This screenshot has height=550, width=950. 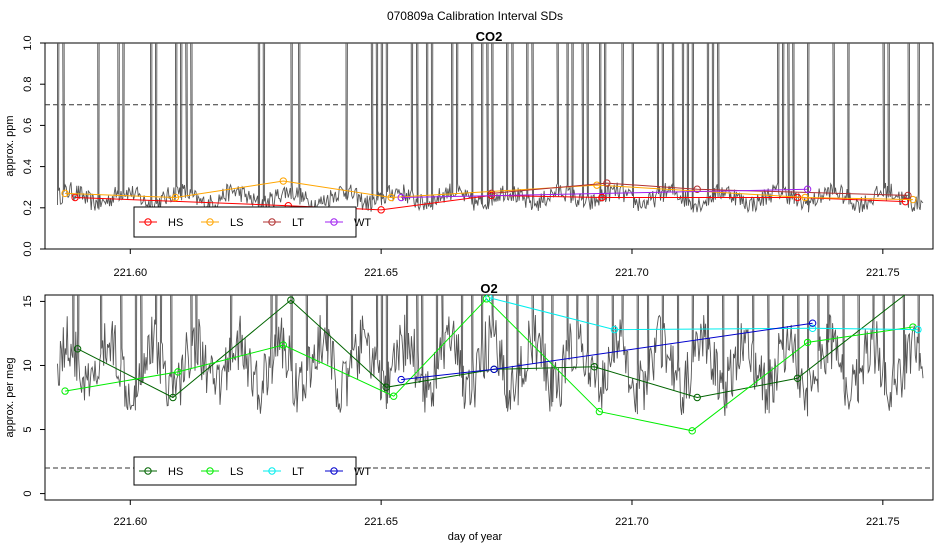 I want to click on y-tick-label: 0.6, so click(x=28, y=125).